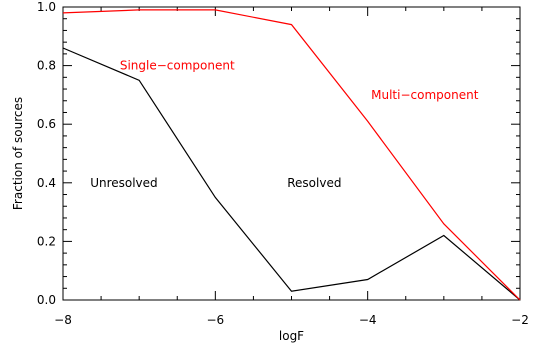 This screenshot has width=533, height=347. Describe the element at coordinates (368, 320) in the screenshot. I see `x-tick-label: −4` at that location.